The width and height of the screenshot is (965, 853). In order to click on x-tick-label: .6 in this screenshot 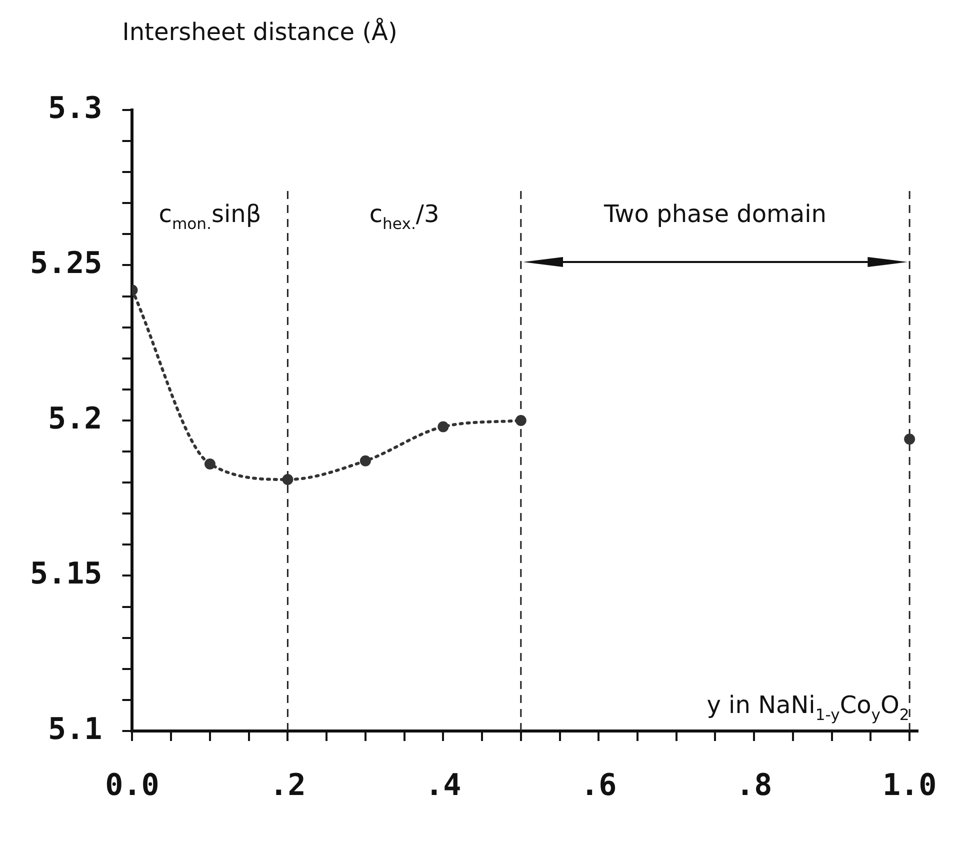, I will do `click(598, 785)`.